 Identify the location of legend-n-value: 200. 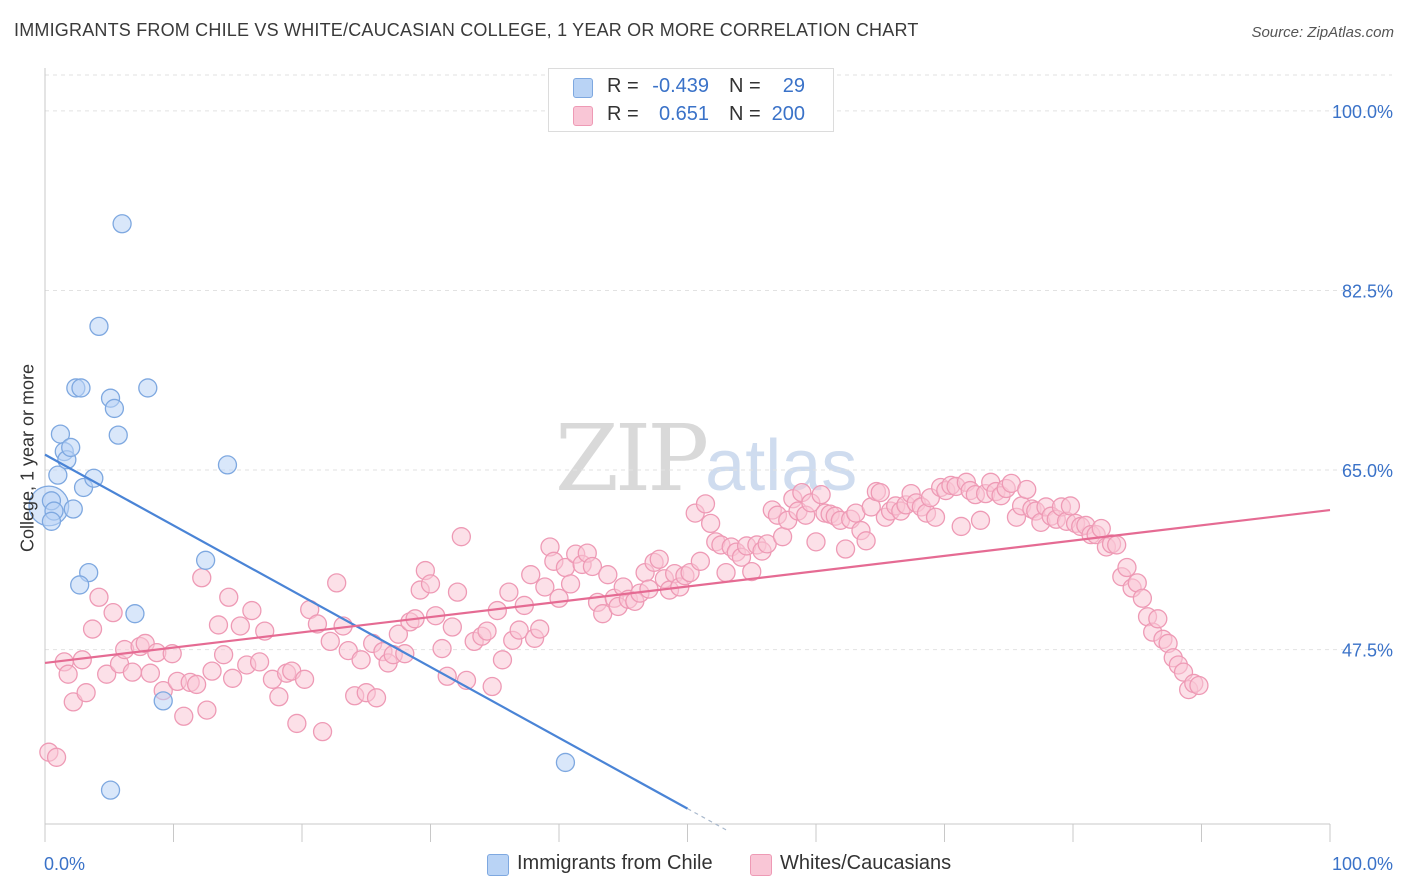
(788, 114).